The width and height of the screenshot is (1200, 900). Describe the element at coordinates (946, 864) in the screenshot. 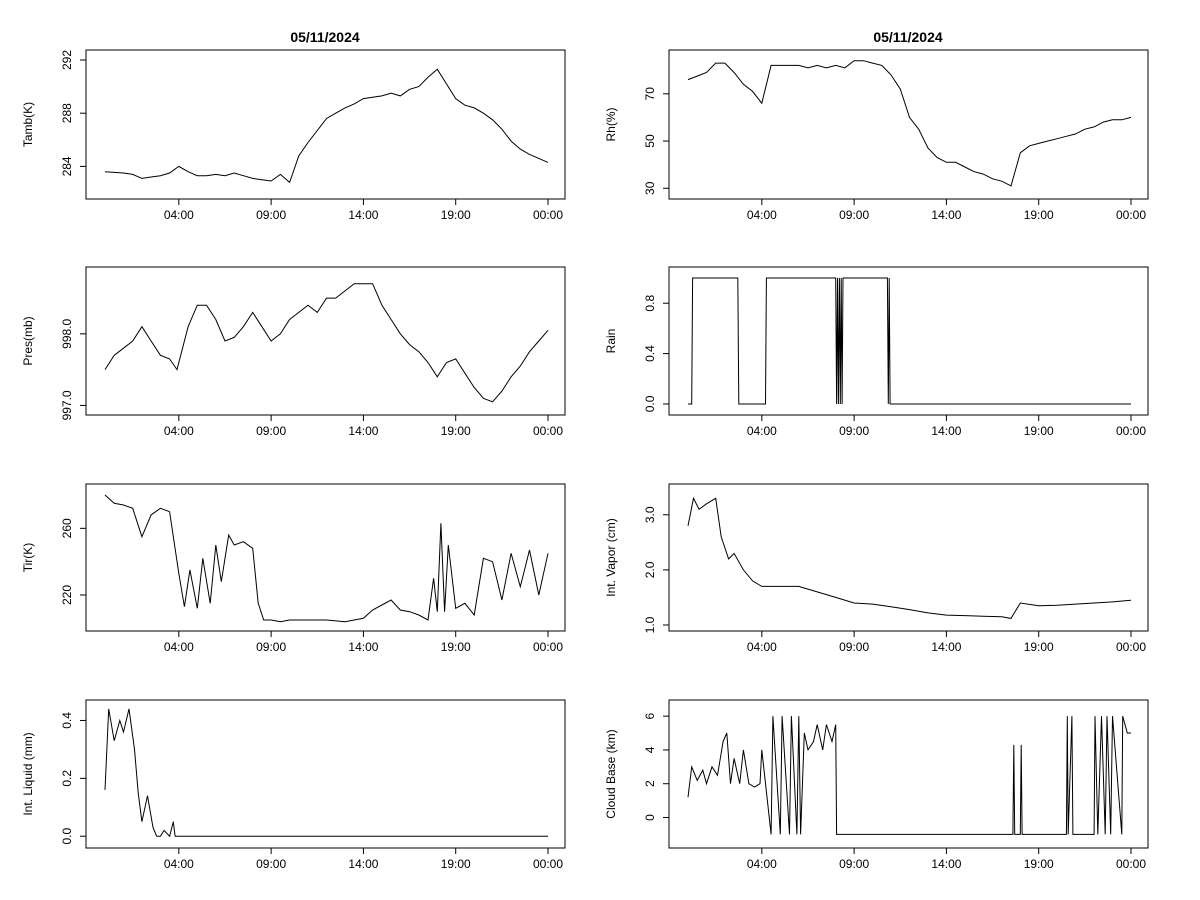

I see `cloud-x-tick-label: 14:00` at that location.